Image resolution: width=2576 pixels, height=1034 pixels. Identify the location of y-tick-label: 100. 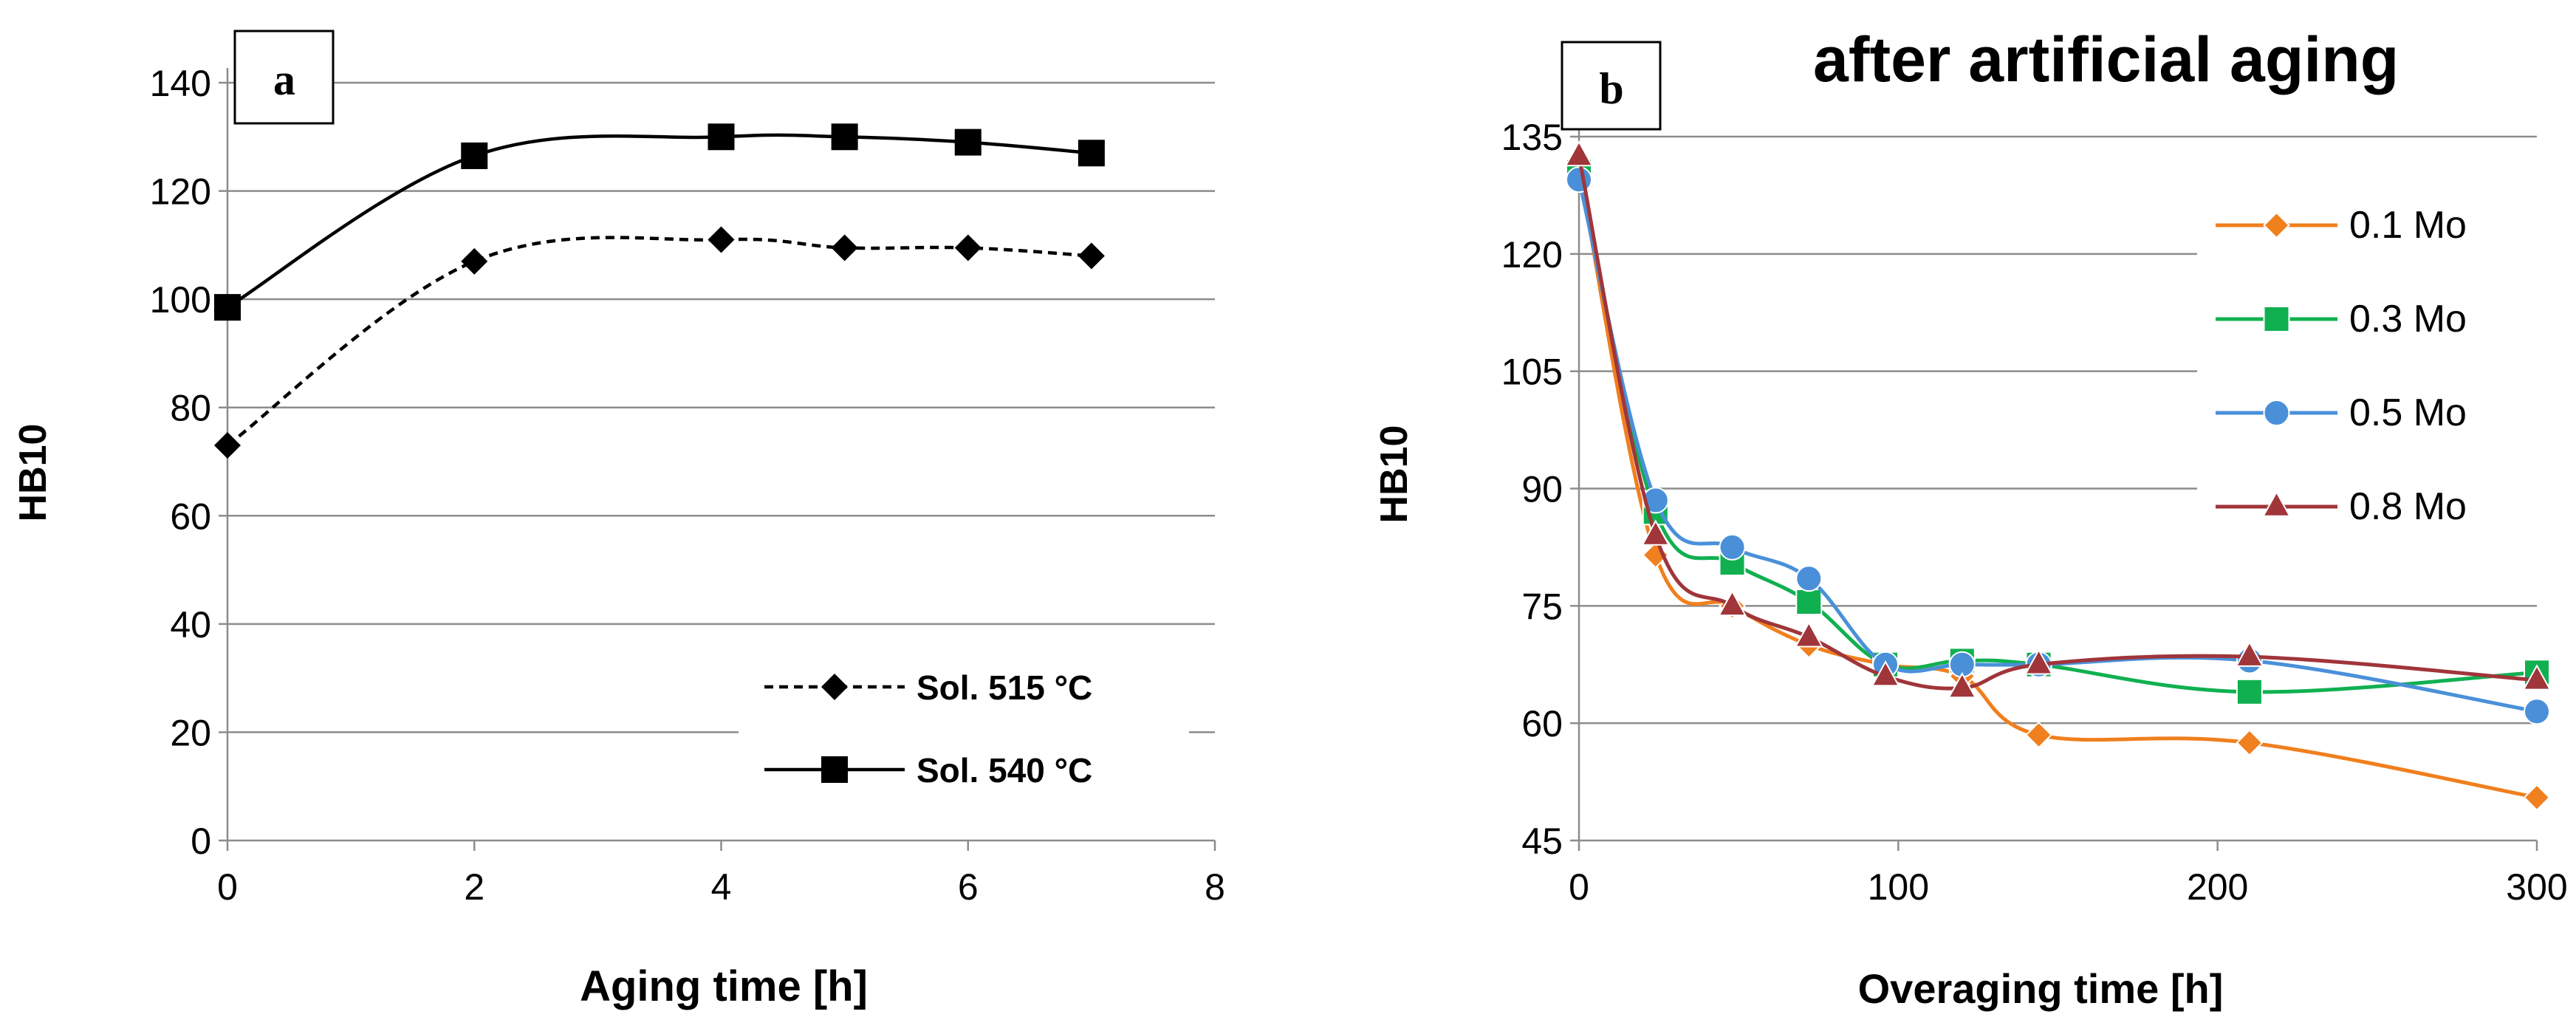
(180, 300).